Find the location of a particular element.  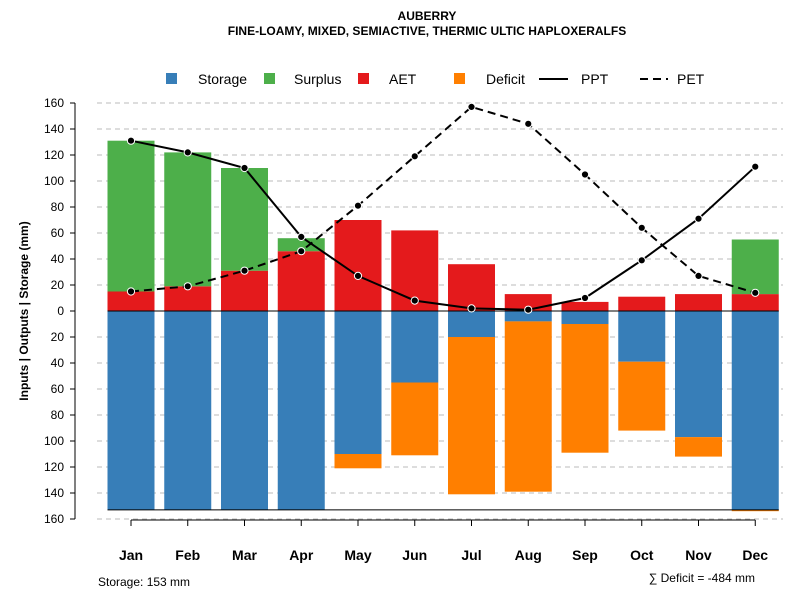

y-tick-label: 0 is located at coordinates (60, 311).